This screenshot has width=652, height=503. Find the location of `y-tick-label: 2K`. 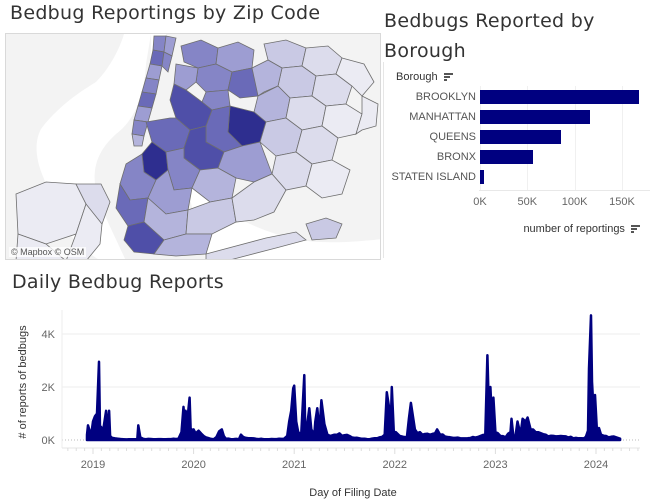

y-tick-label: 2K is located at coordinates (49, 388).